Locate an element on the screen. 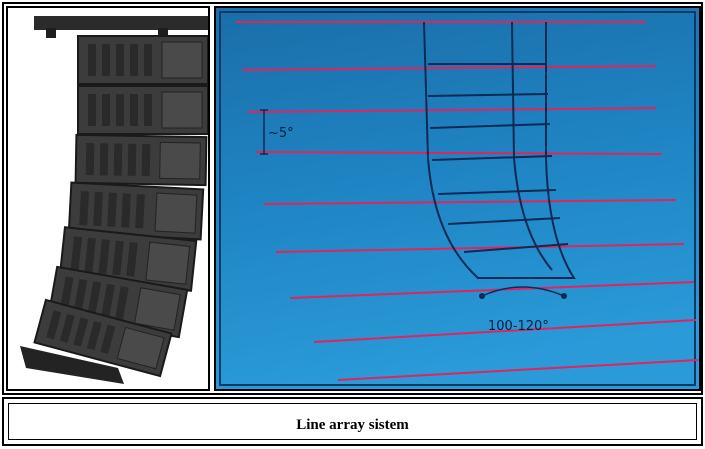 The image size is (705, 449). caption-row: Line array sistem is located at coordinates (352, 421).